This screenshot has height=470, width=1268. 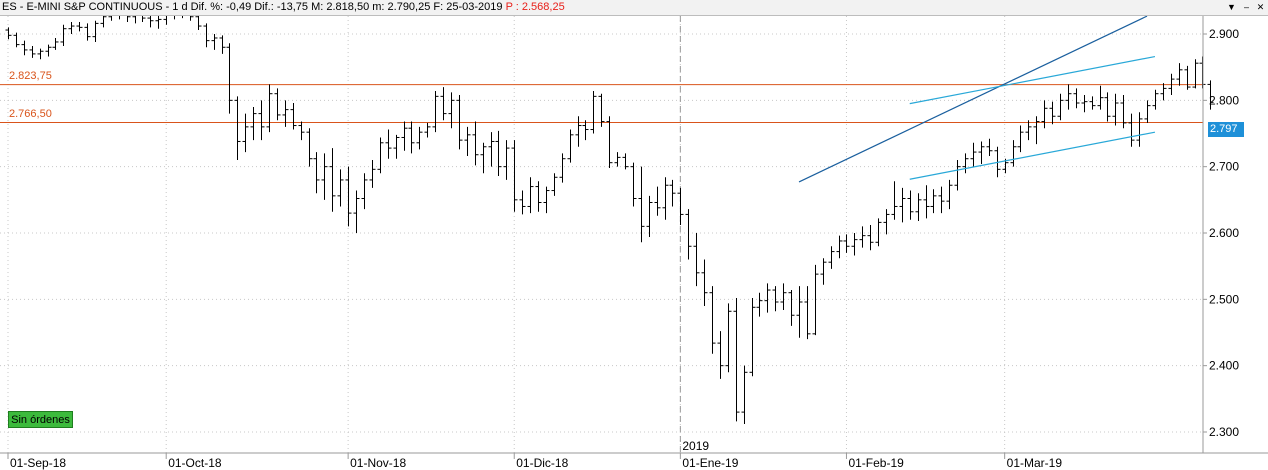 I want to click on y-tick-label: 2.500, so click(x=1224, y=299).